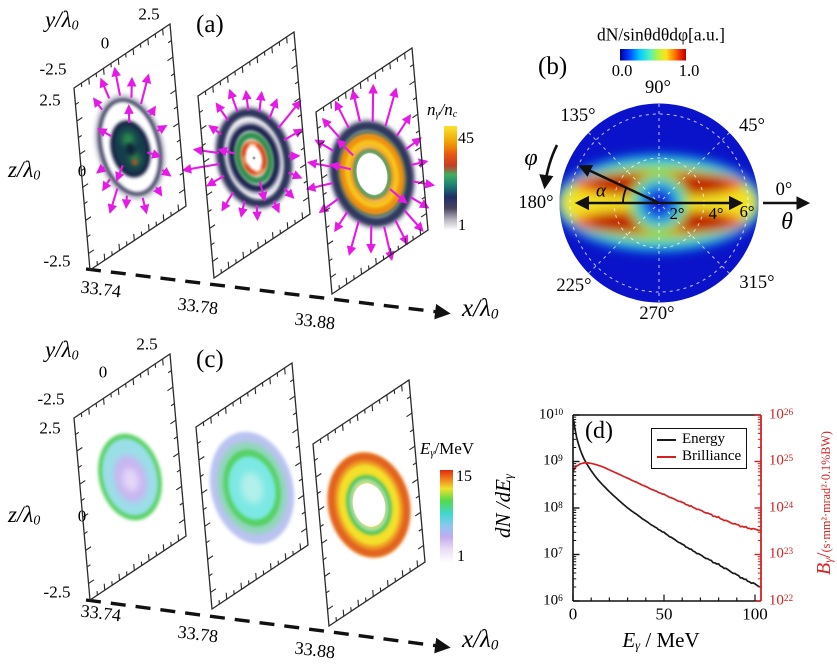 This screenshot has height=669, width=837. What do you see at coordinates (268, 626) in the screenshot?
I see `panel-c-x-axis-arrow` at bounding box center [268, 626].